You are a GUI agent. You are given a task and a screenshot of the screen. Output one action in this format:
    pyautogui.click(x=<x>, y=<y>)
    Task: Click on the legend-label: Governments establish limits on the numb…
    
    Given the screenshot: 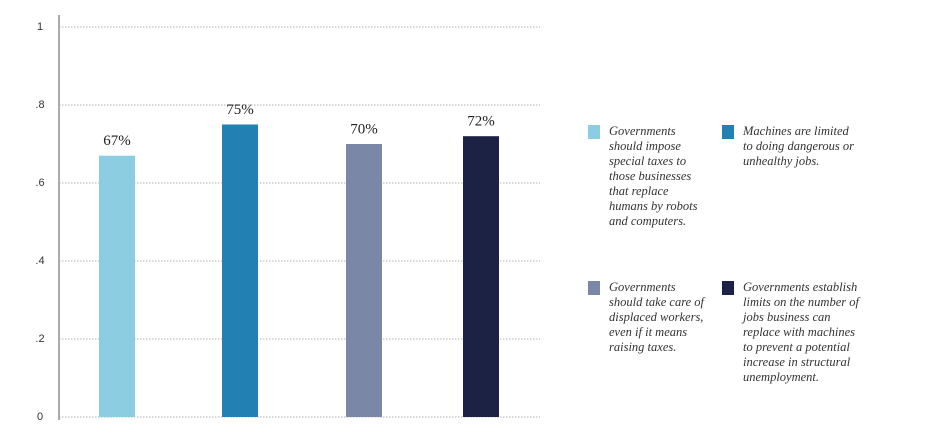 What is the action you would take?
    pyautogui.click(x=801, y=332)
    